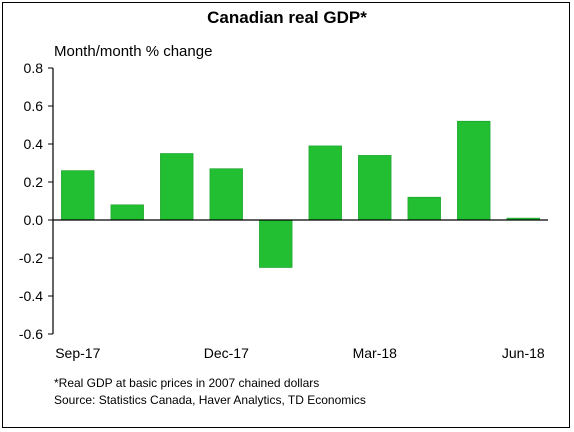 This screenshot has width=574, height=432. Describe the element at coordinates (34, 68) in the screenshot. I see `y-tick-label: 0.8` at that location.